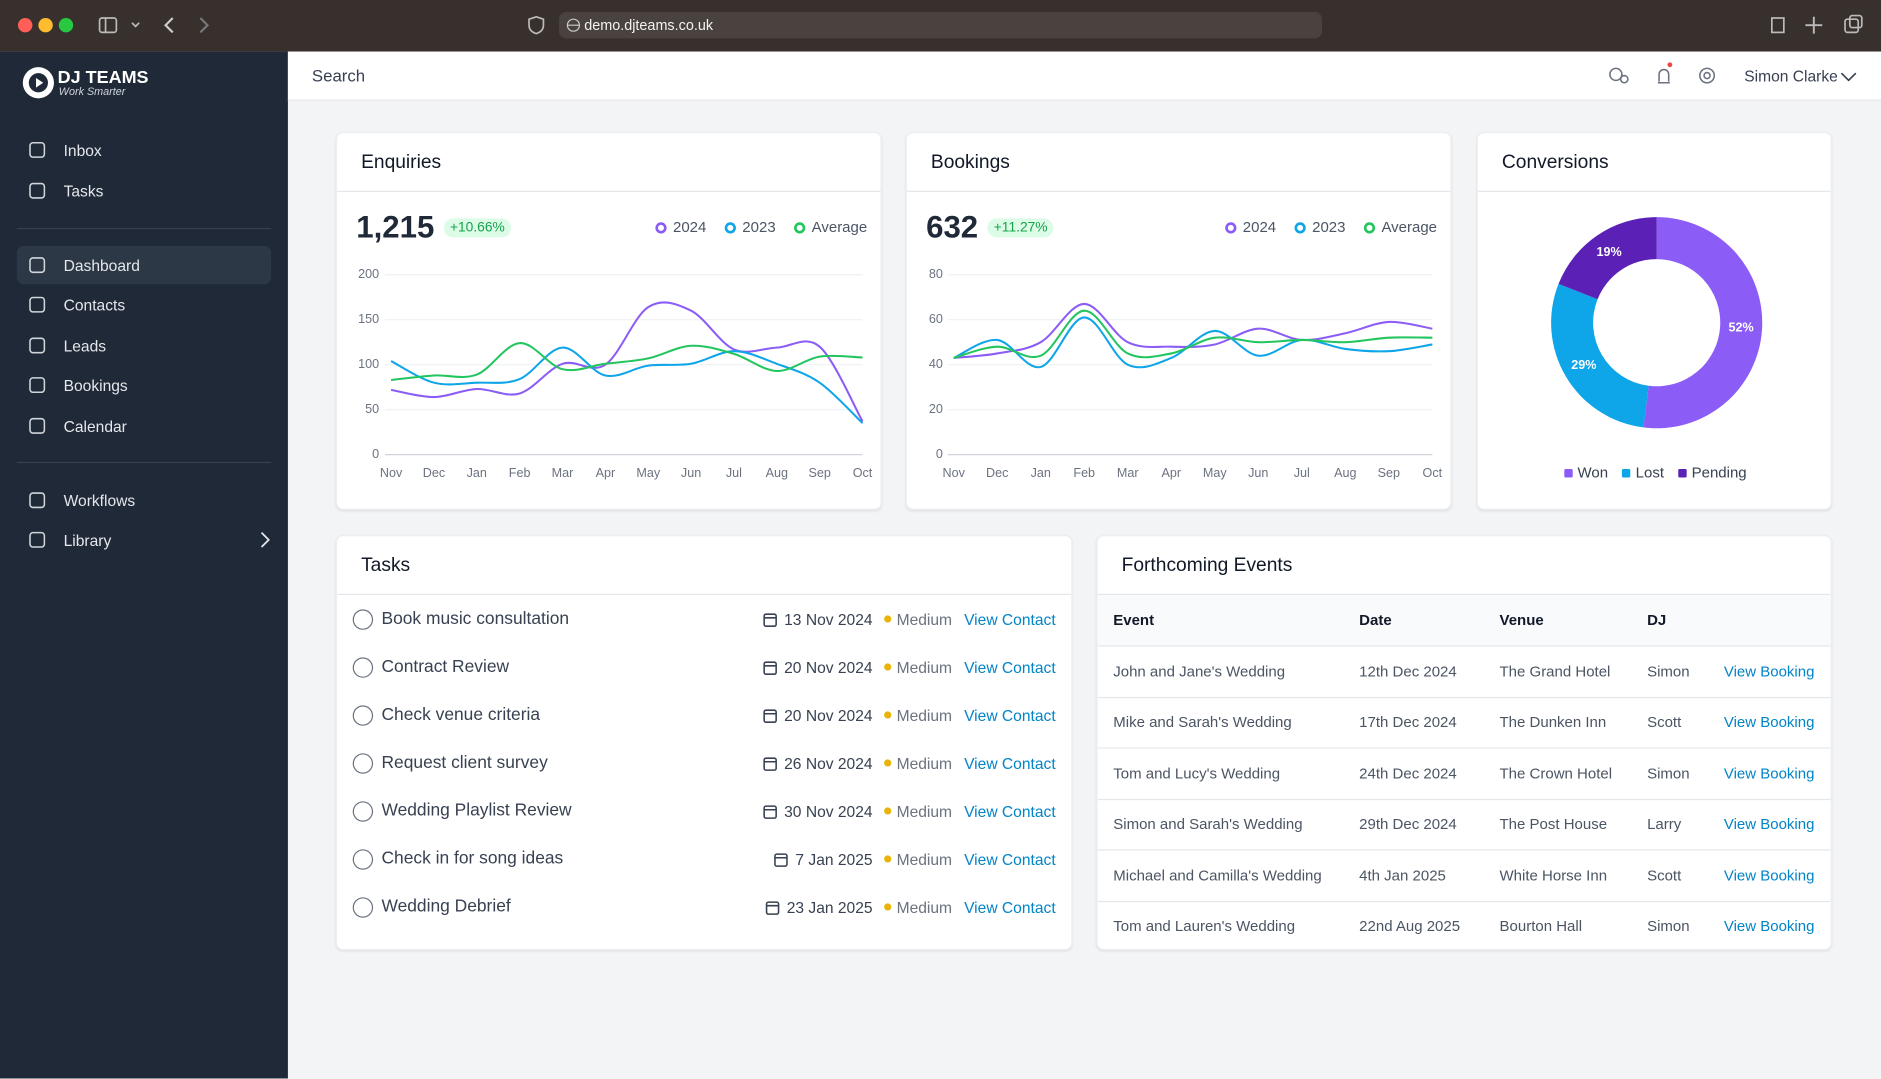 This screenshot has width=1881, height=1079. I want to click on search: Search, so click(338, 75).